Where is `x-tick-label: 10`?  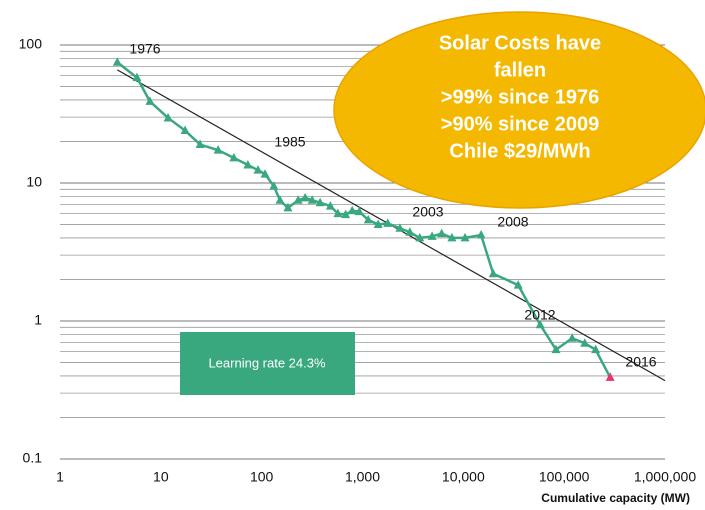 x-tick-label: 10 is located at coordinates (161, 477).